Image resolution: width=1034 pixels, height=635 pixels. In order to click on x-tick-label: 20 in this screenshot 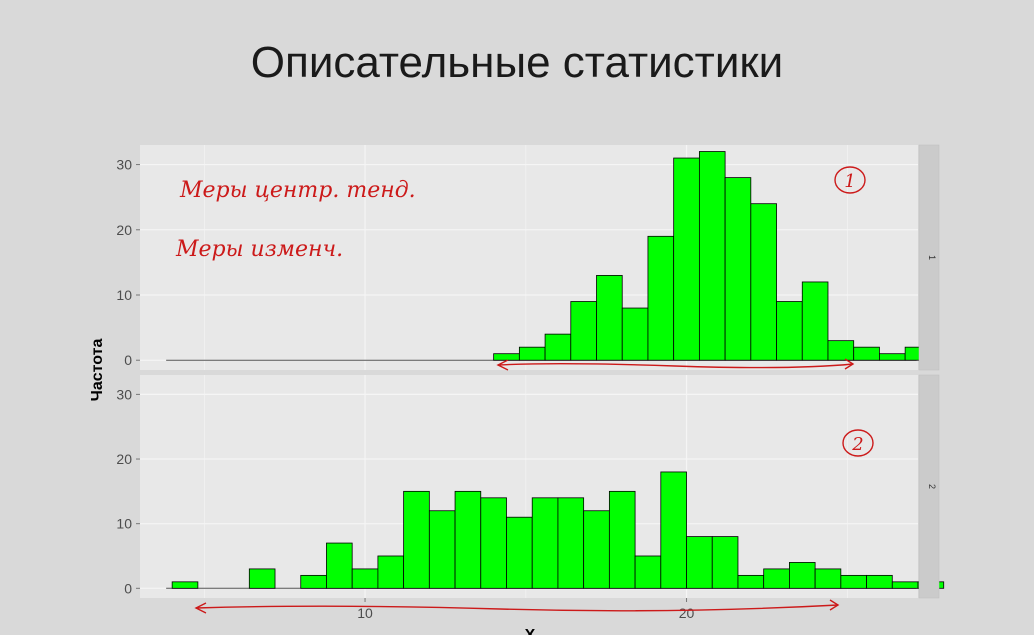, I will do `click(687, 613)`.